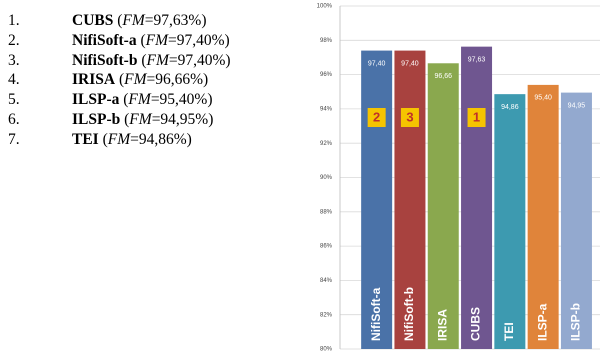  I want to click on badge-label: 1, so click(476, 116).